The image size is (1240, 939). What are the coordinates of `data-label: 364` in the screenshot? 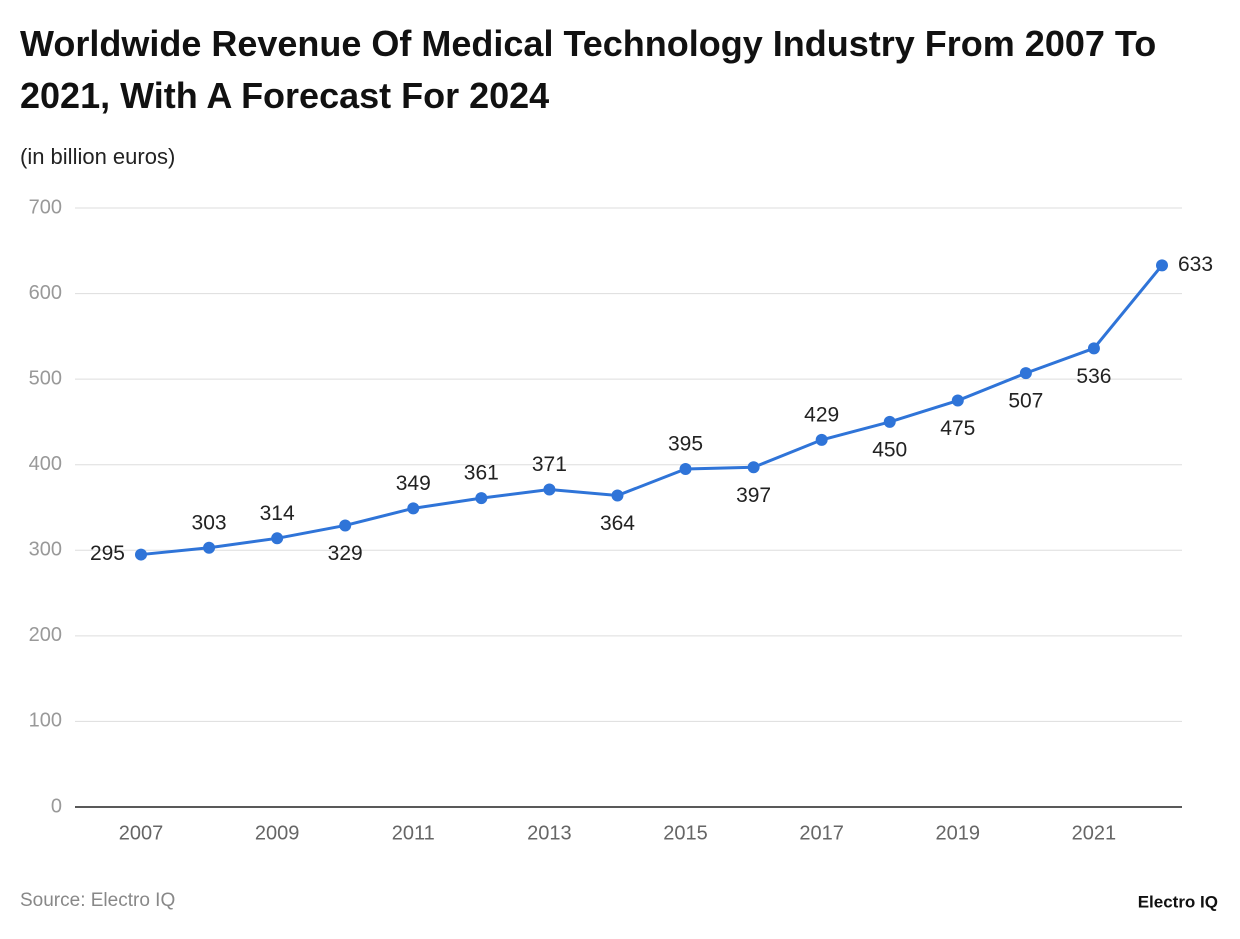 It's located at (617, 523).